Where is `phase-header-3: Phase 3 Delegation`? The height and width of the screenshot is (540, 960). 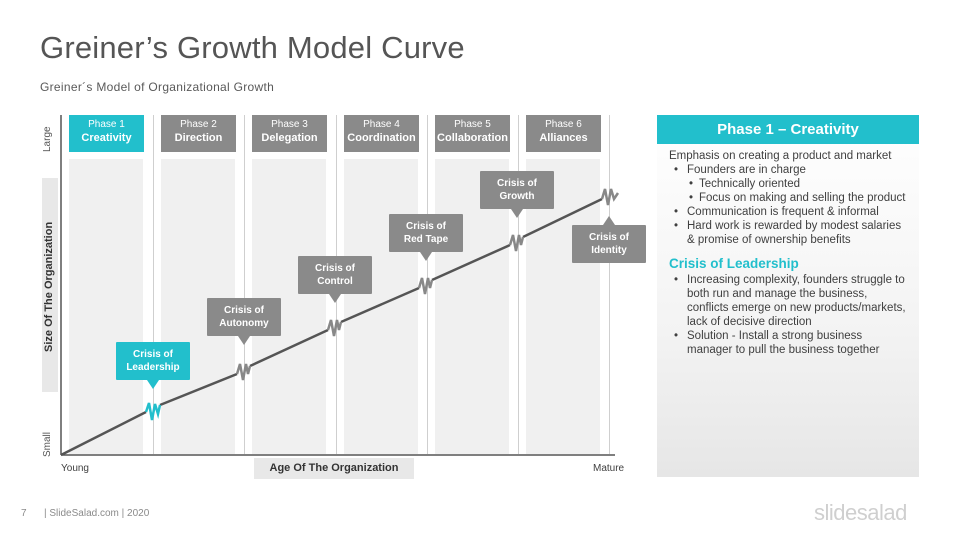 phase-header-3: Phase 3 Delegation is located at coordinates (289, 133).